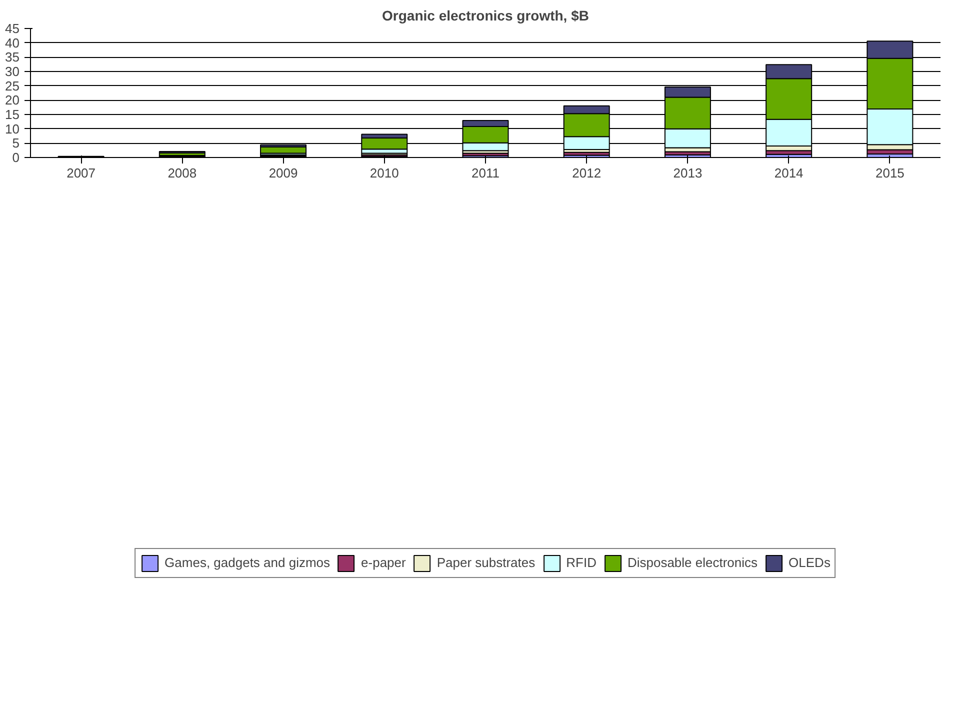  Describe the element at coordinates (12, 28) in the screenshot. I see `y-tick-label: 45` at that location.